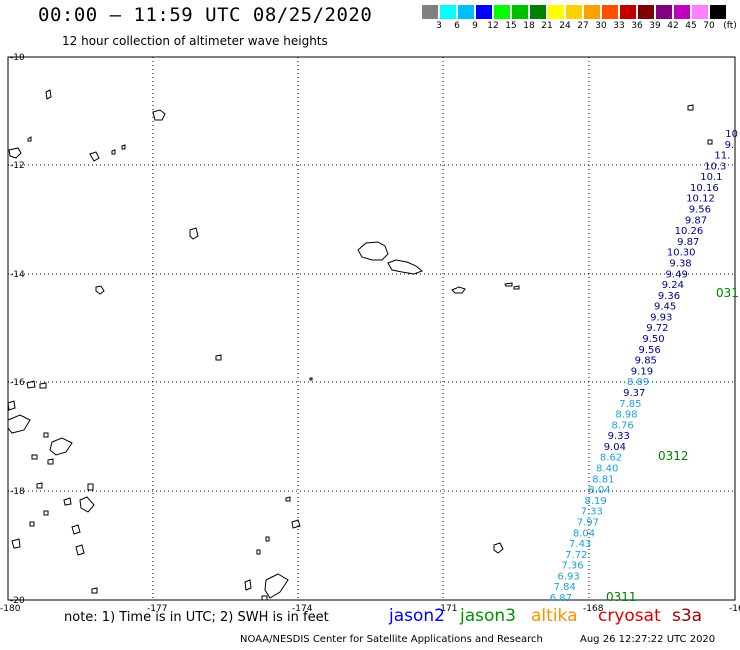 The height and width of the screenshot is (650, 740). Describe the element at coordinates (123, 147) in the screenshot. I see `island-n6` at that location.